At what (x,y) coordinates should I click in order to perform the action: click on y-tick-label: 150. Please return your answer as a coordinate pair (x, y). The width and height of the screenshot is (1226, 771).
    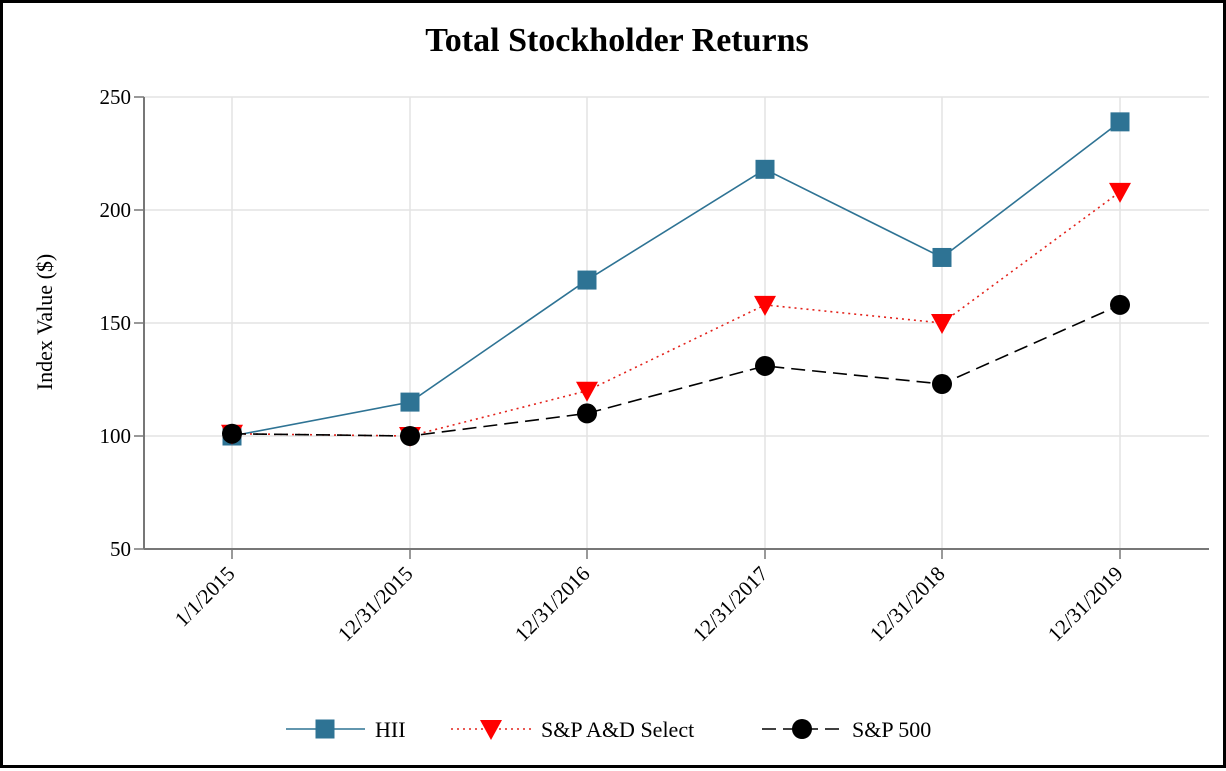
    Looking at the image, I should click on (116, 323).